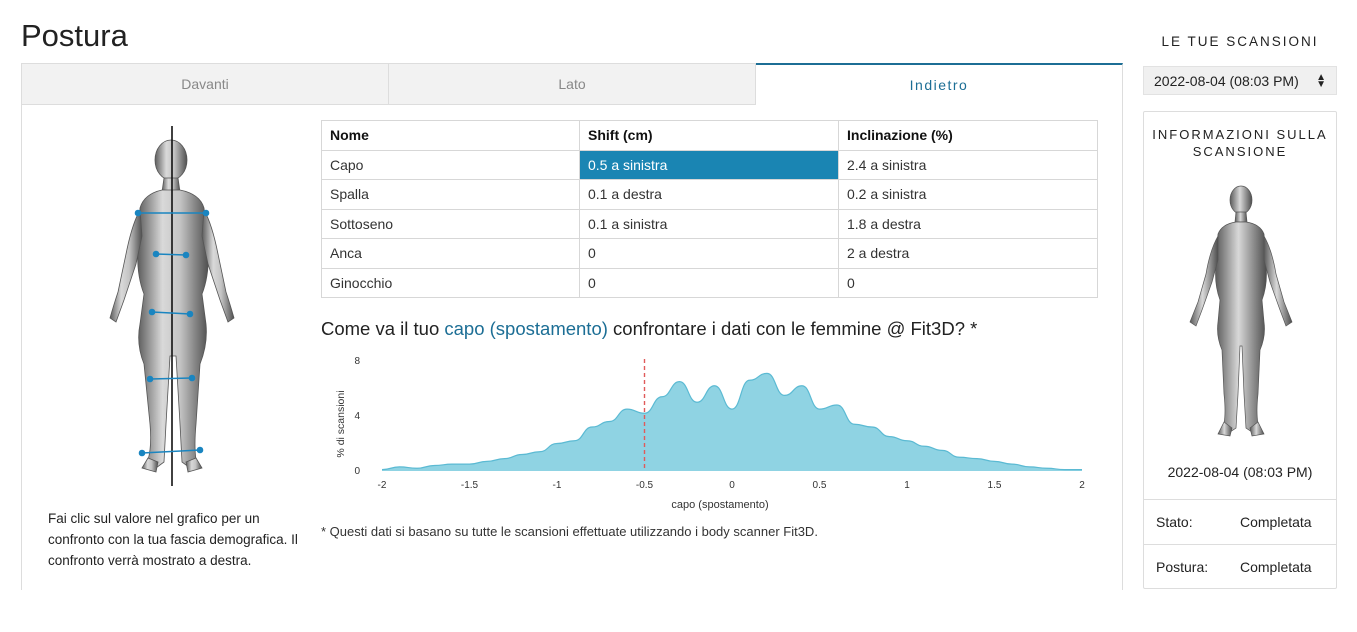 Image resolution: width=1357 pixels, height=632 pixels. What do you see at coordinates (968, 135) in the screenshot?
I see `column-header-inclinazione: Inclinazione (%)` at bounding box center [968, 135].